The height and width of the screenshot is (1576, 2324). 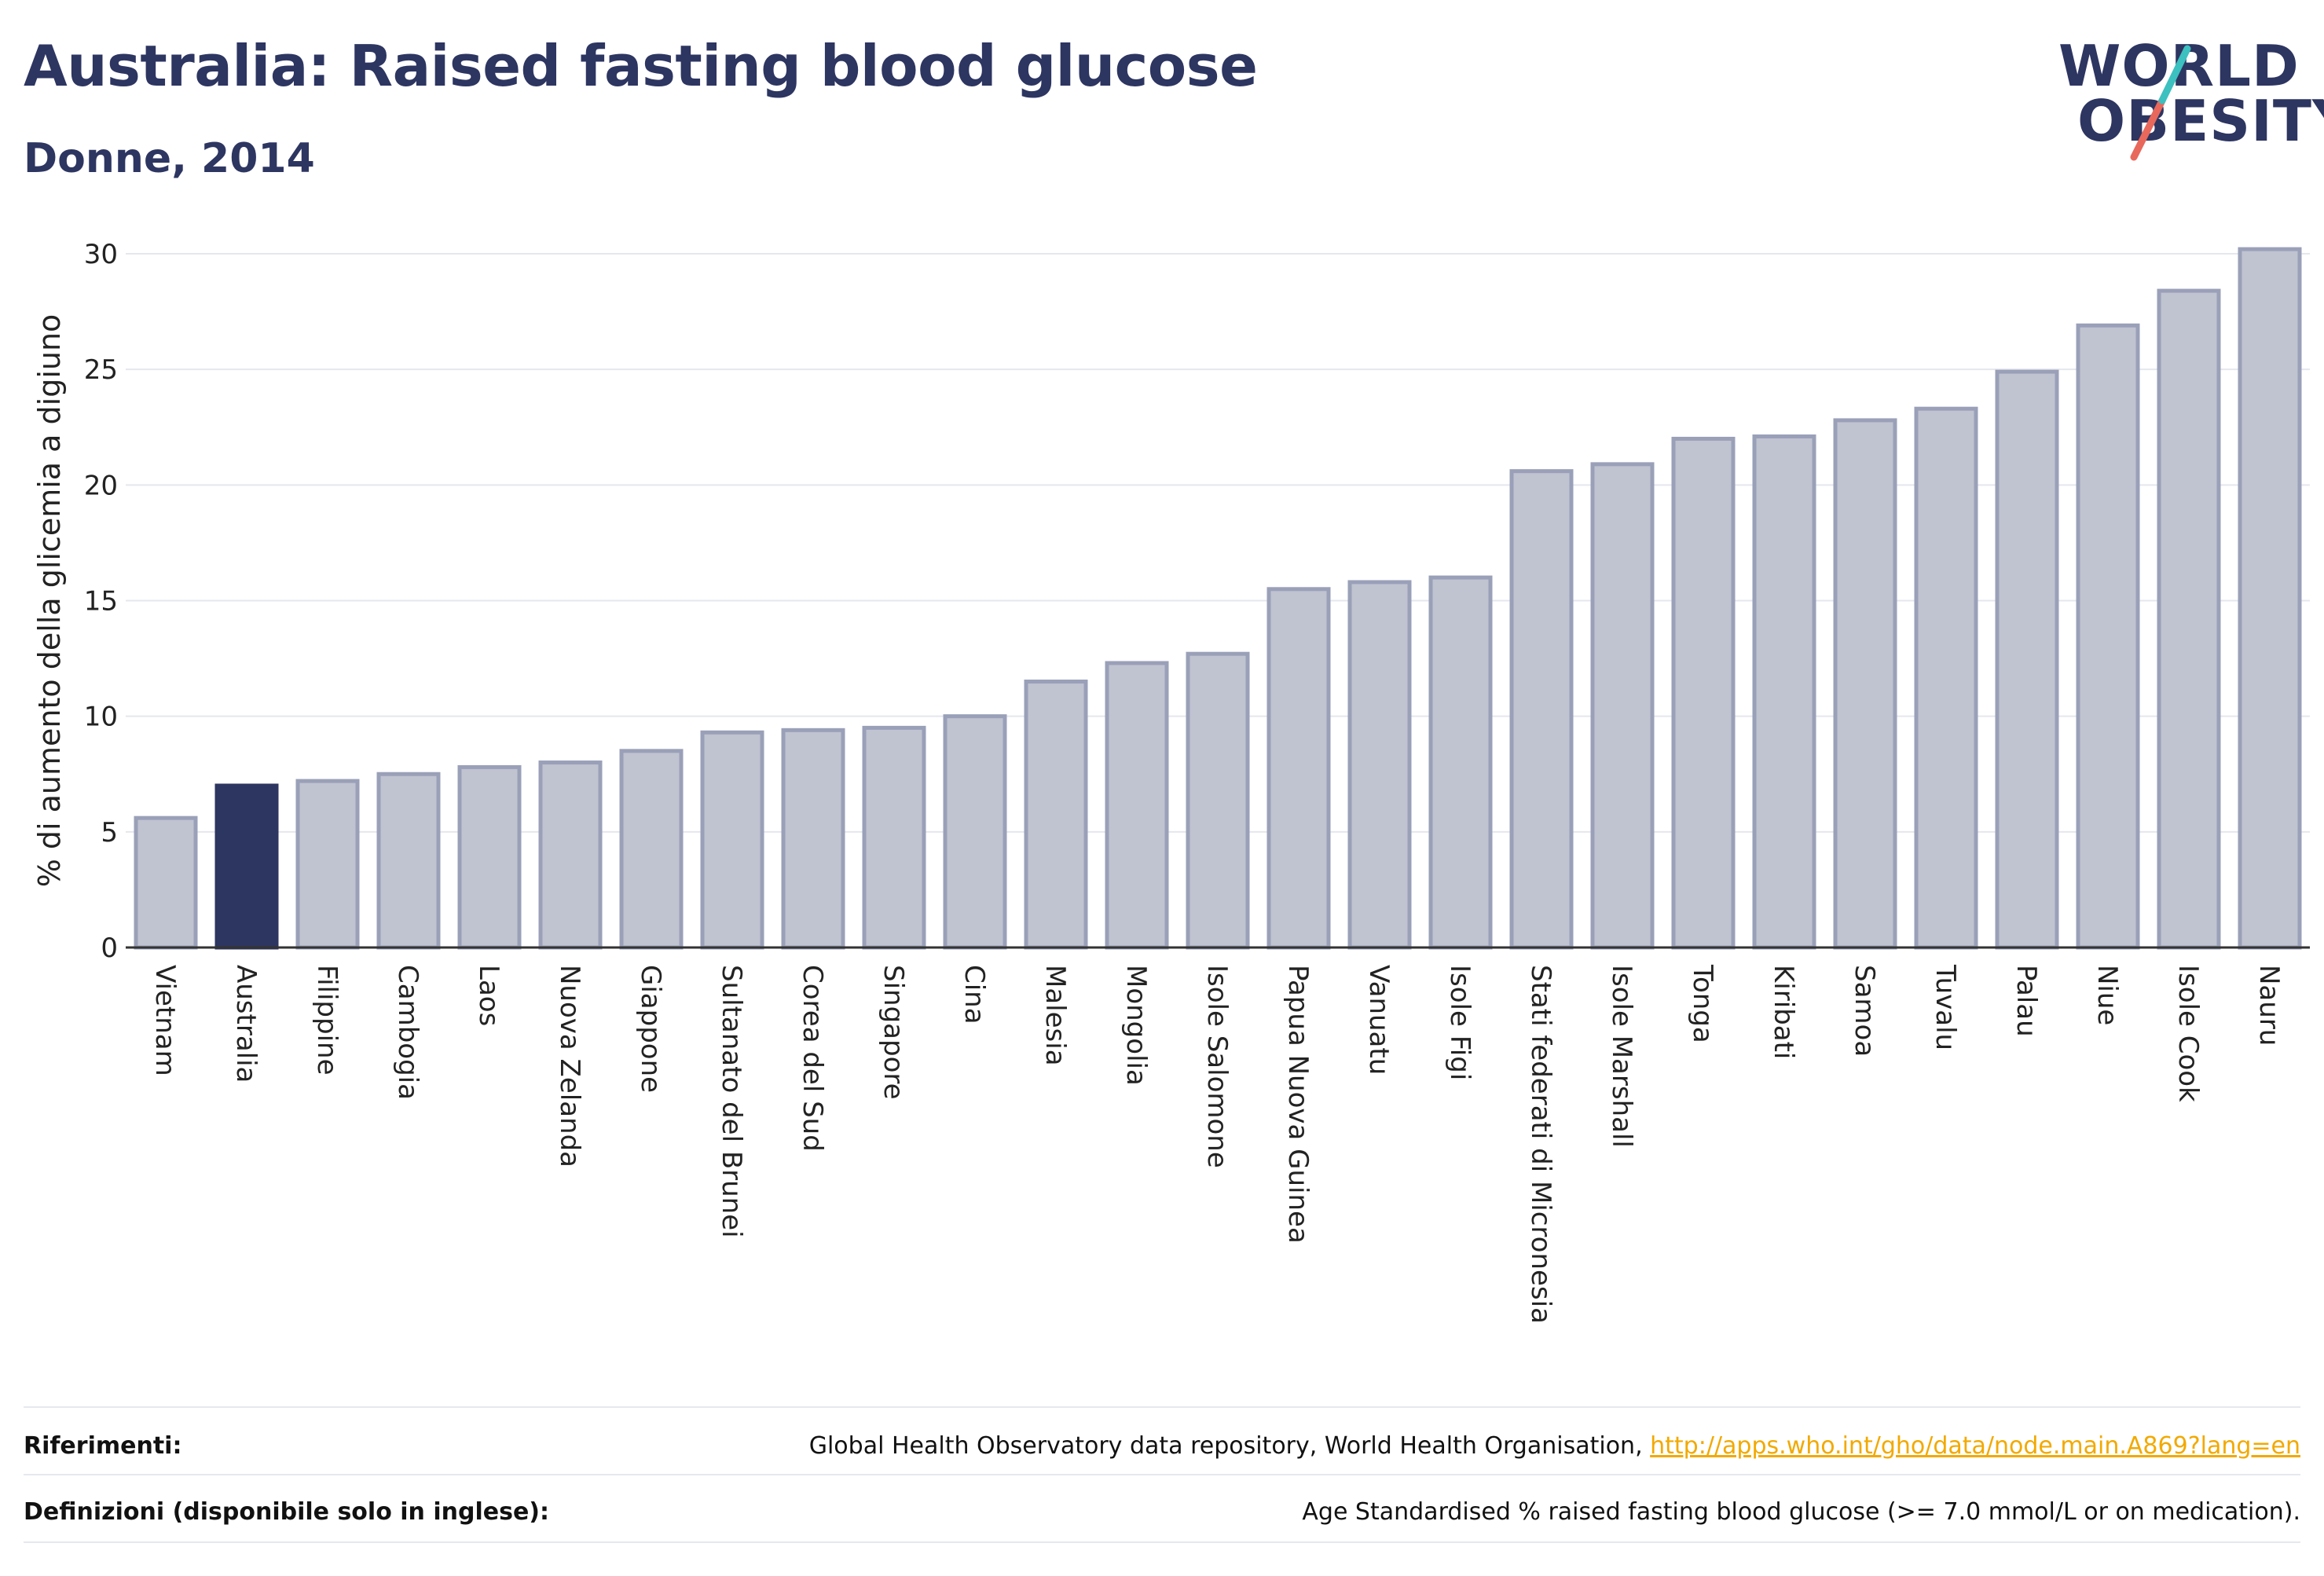 What do you see at coordinates (651, 849) in the screenshot?
I see `bar-giappone` at bounding box center [651, 849].